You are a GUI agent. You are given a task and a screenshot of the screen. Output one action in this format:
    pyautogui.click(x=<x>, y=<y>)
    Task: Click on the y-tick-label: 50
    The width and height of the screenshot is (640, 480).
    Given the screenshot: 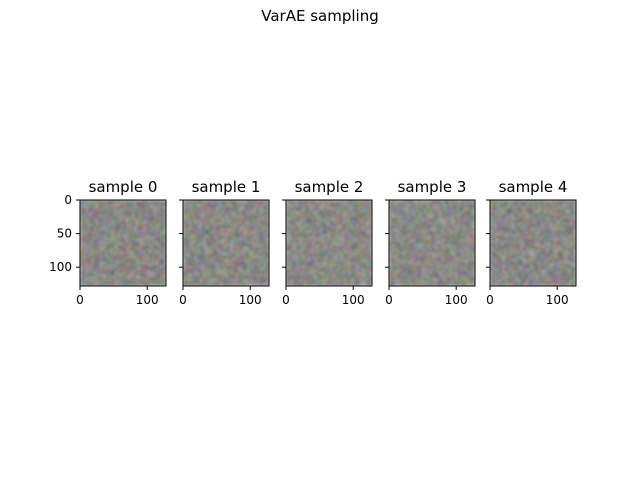 What is the action you would take?
    pyautogui.click(x=64, y=234)
    